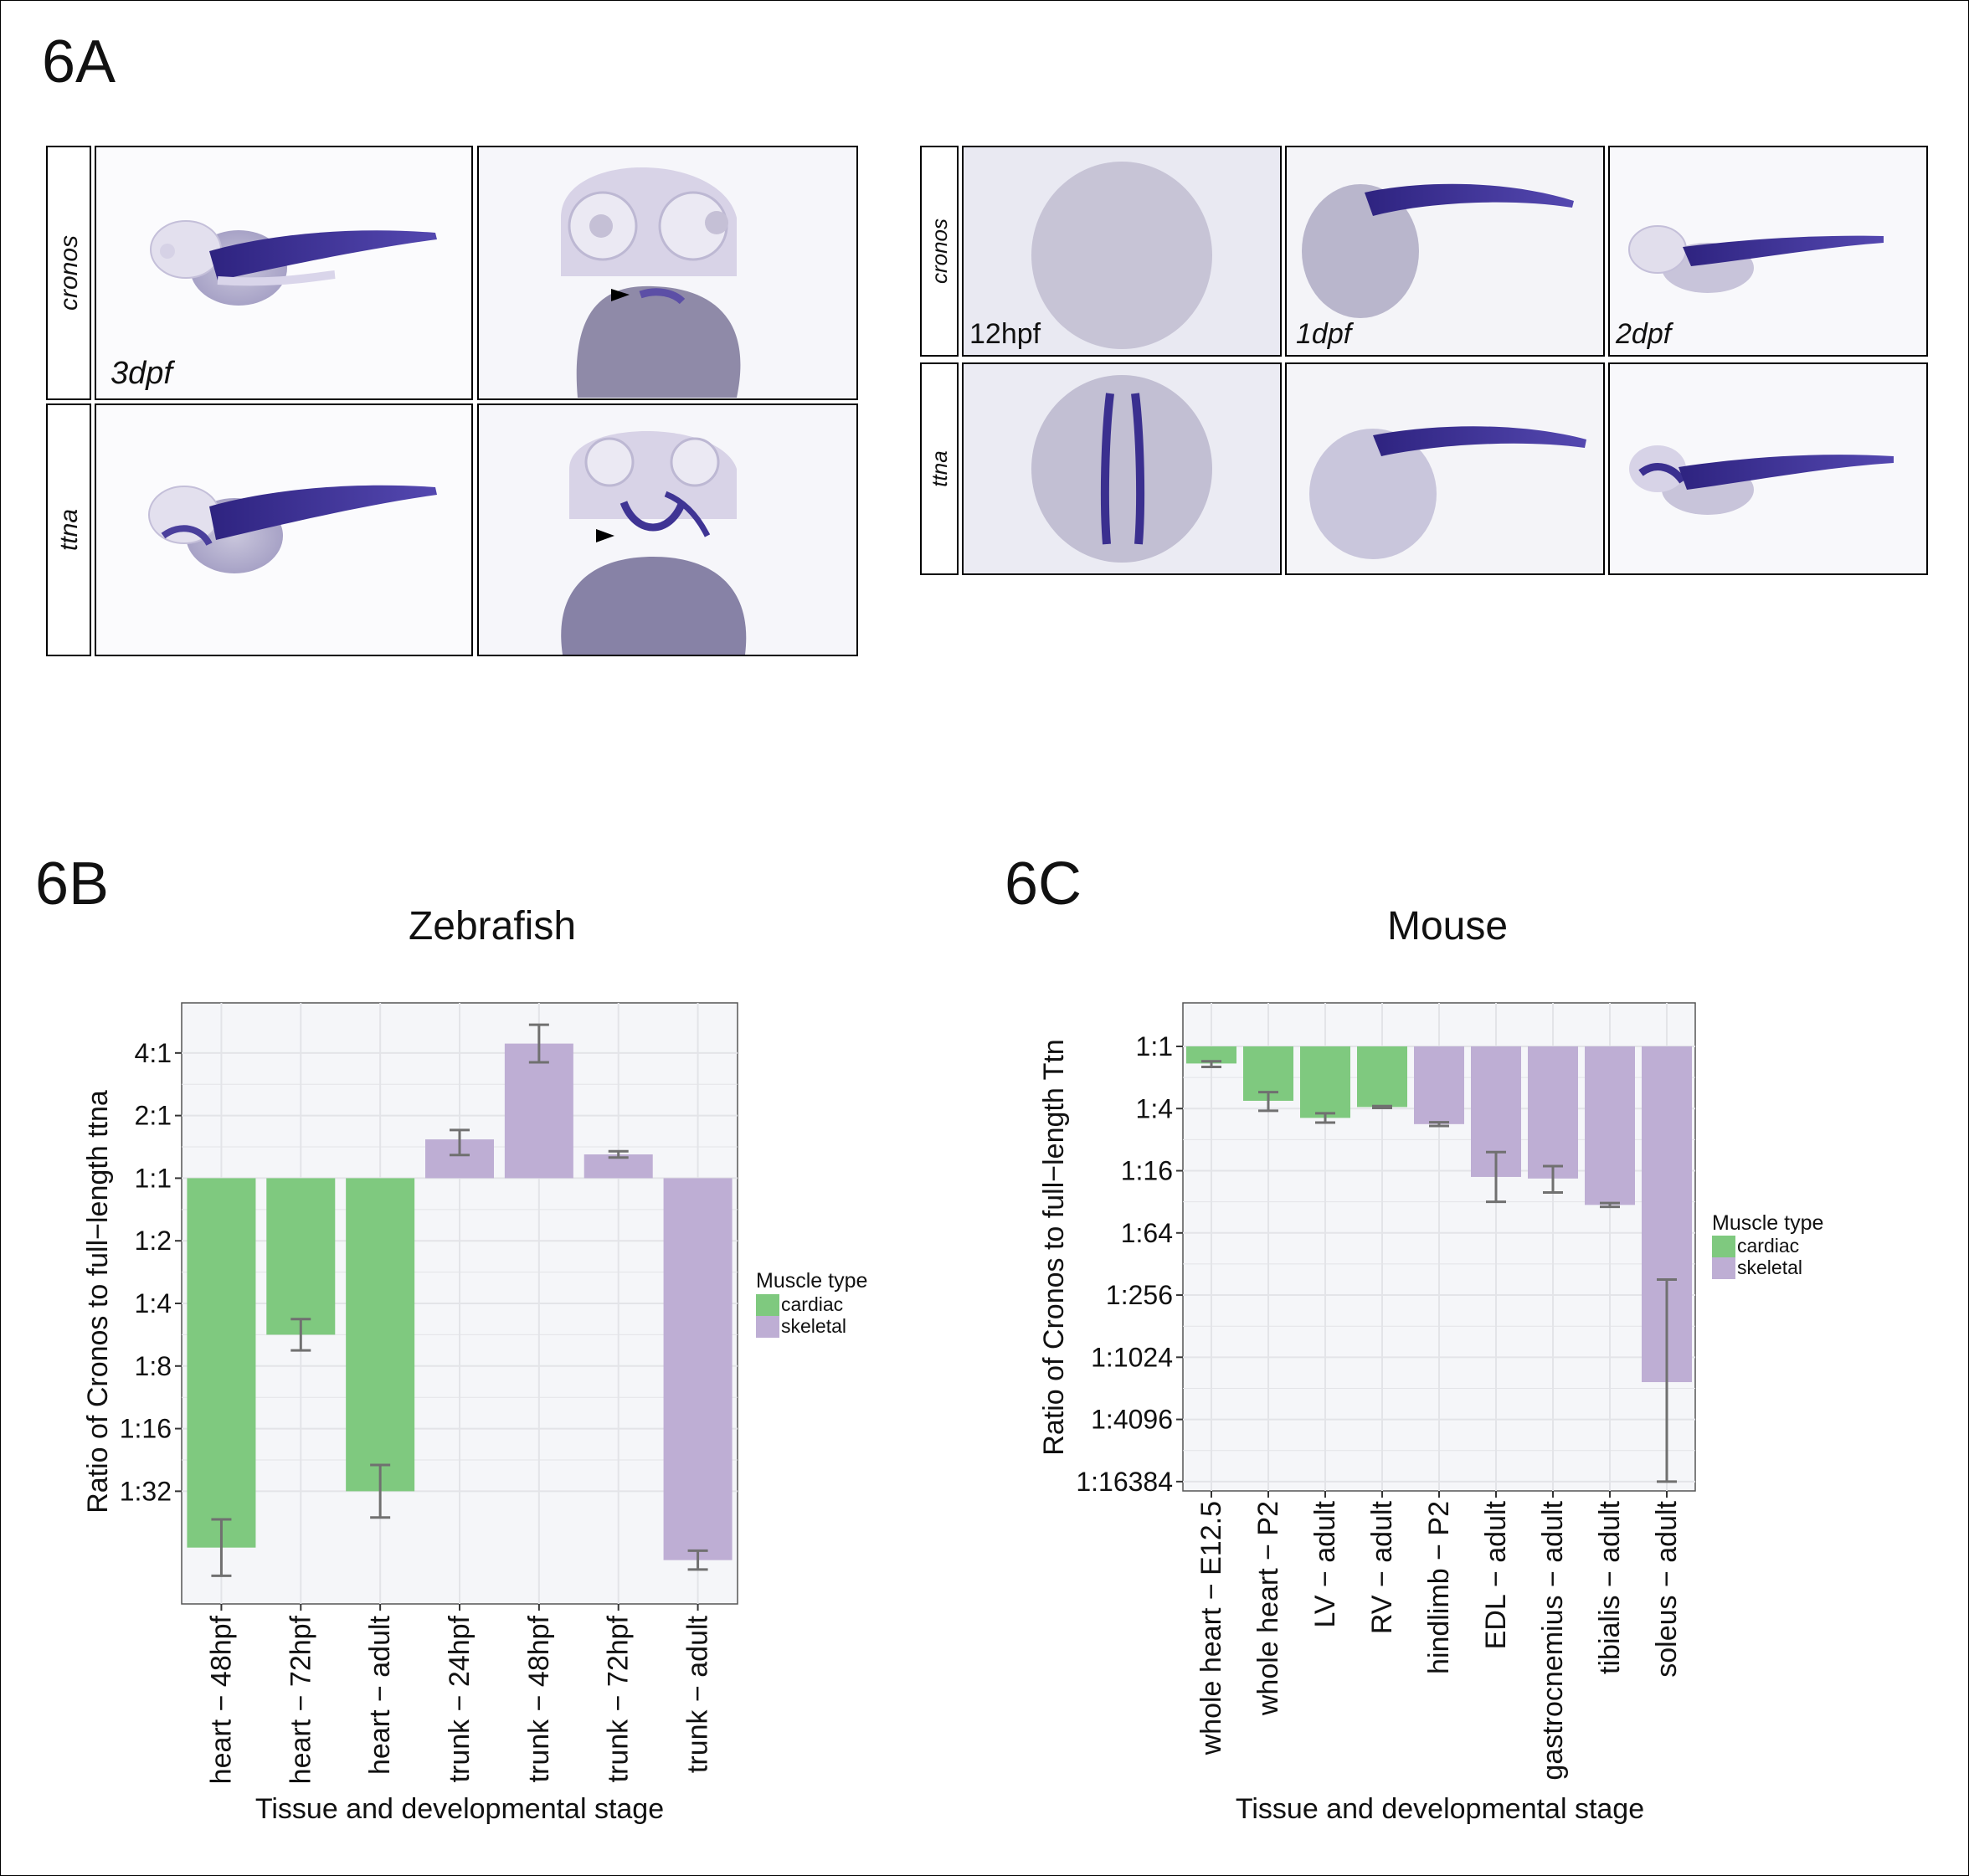 This screenshot has height=1876, width=1969. Describe the element at coordinates (767, 1305) in the screenshot. I see `legend-swatch-cardiac` at that location.